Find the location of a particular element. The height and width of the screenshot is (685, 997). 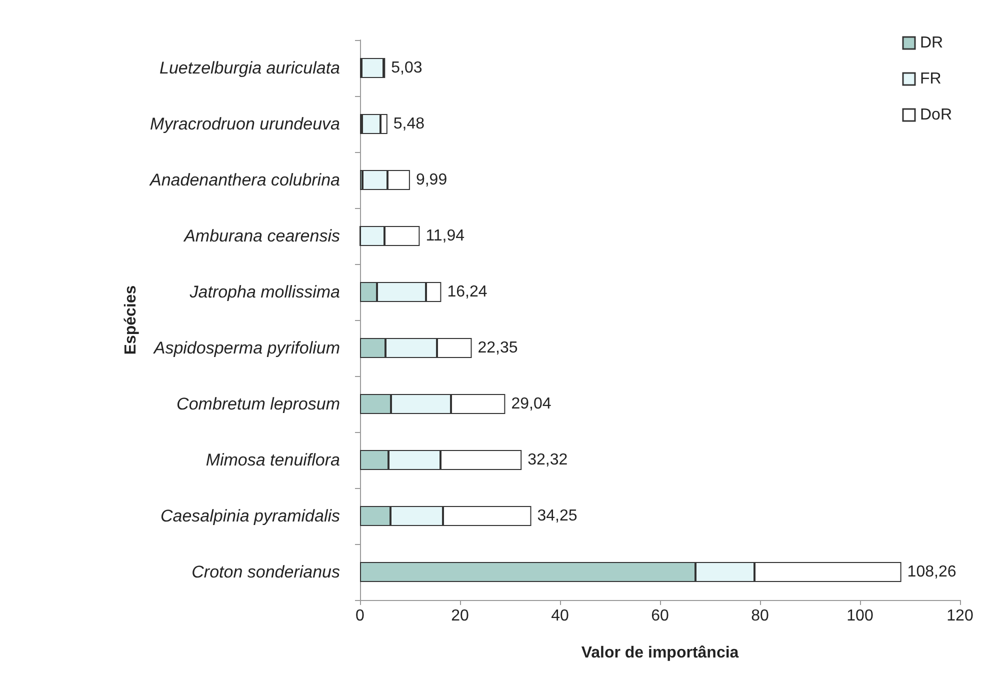

total-label: 108,26 is located at coordinates (931, 572).